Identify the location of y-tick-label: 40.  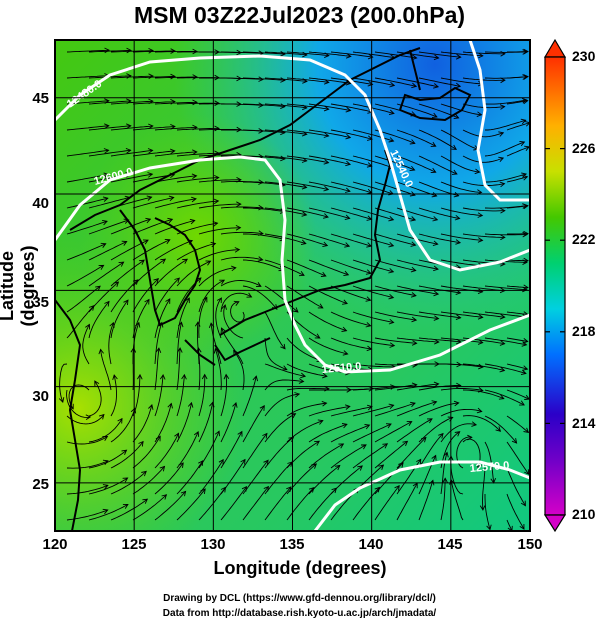
(40, 203).